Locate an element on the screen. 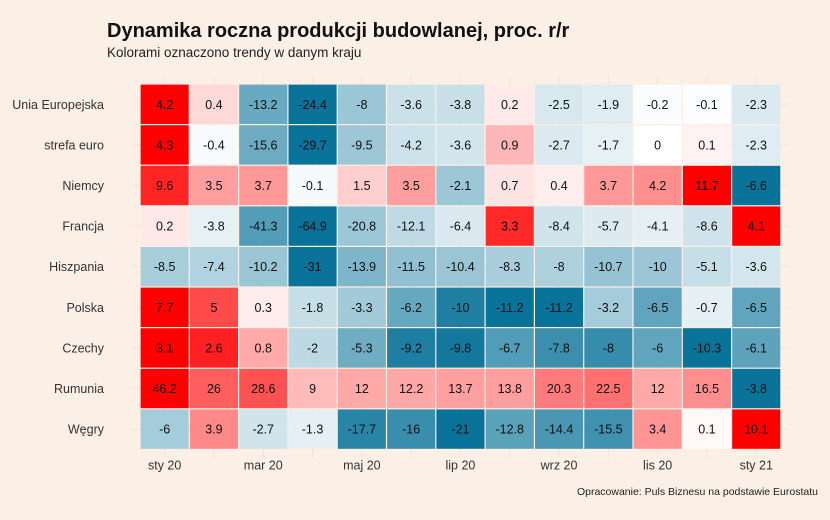  cell-value-label: -41.3 is located at coordinates (263, 227).